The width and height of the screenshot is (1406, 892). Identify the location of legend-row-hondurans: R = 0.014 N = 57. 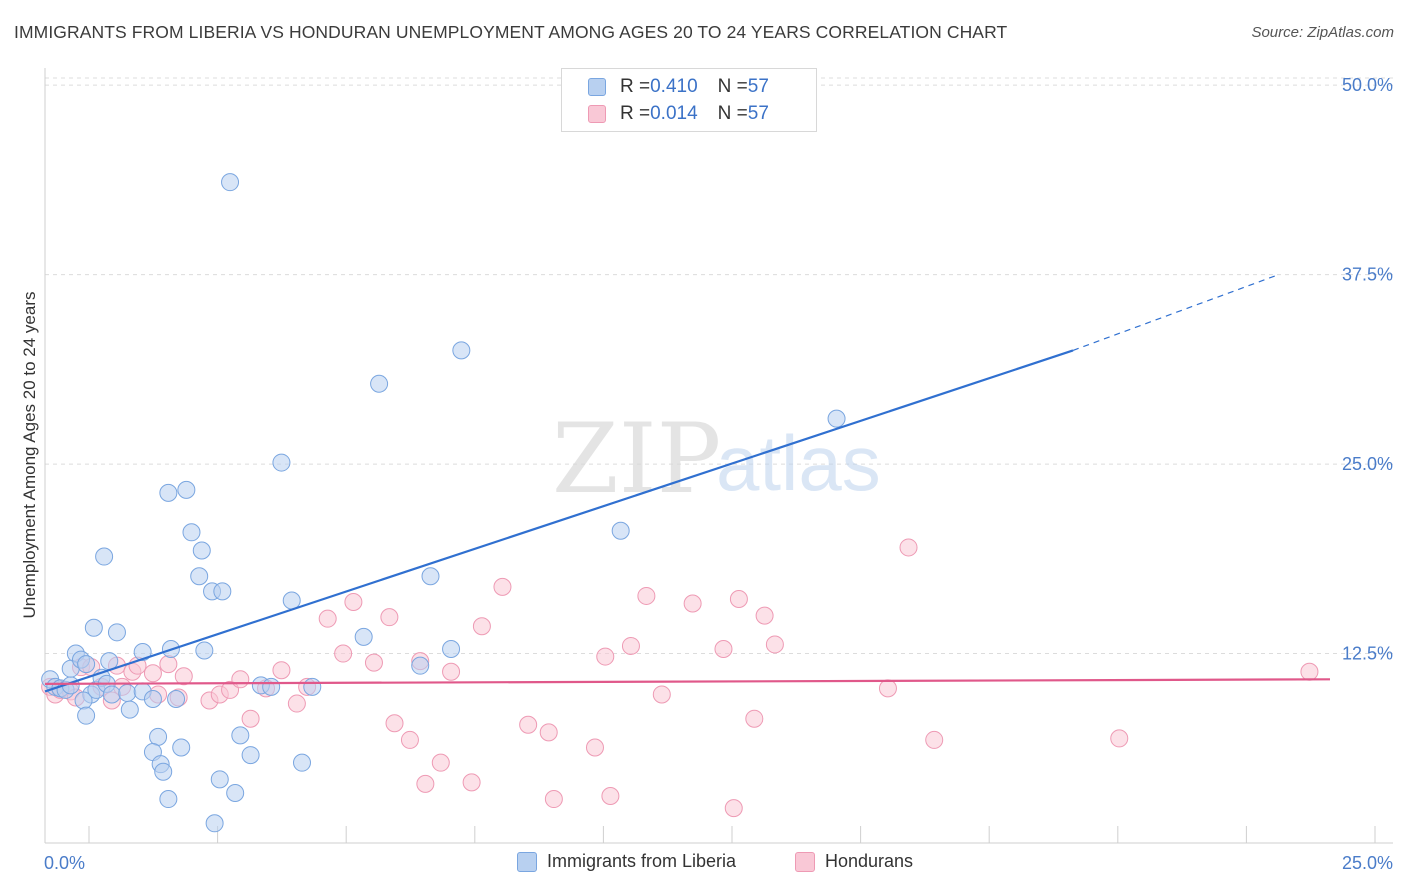
(678, 114).